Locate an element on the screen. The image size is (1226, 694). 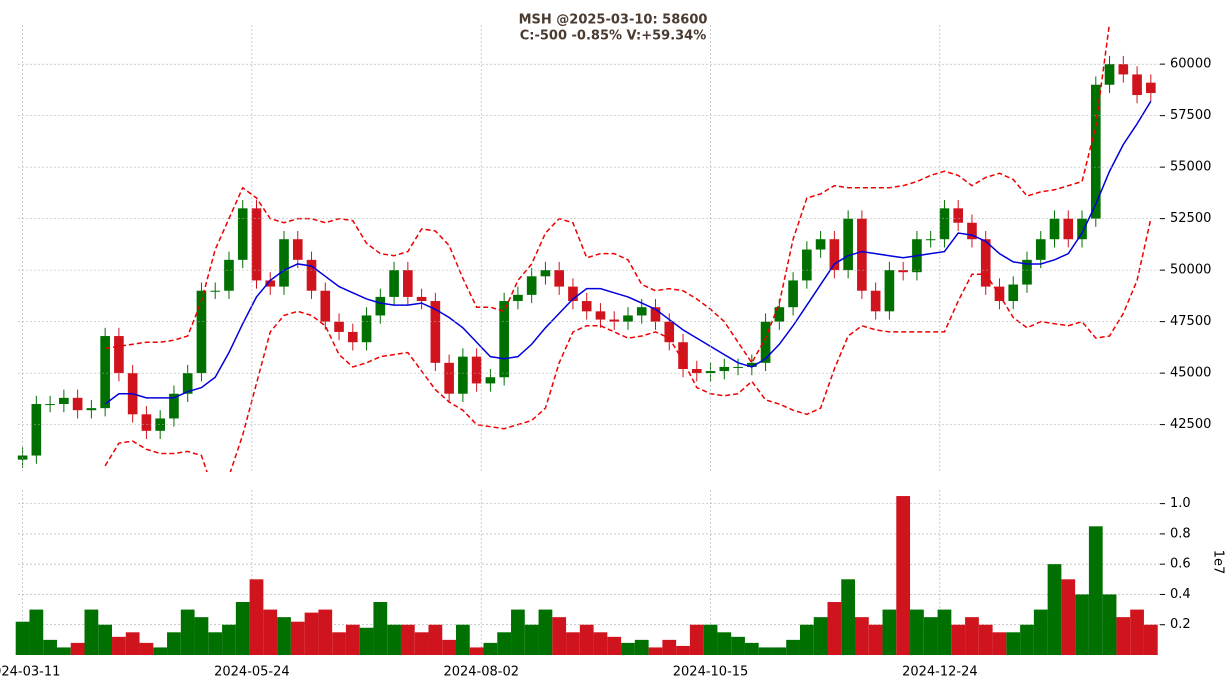
x-tick-label: 2024-03-11 is located at coordinates (30, 672).